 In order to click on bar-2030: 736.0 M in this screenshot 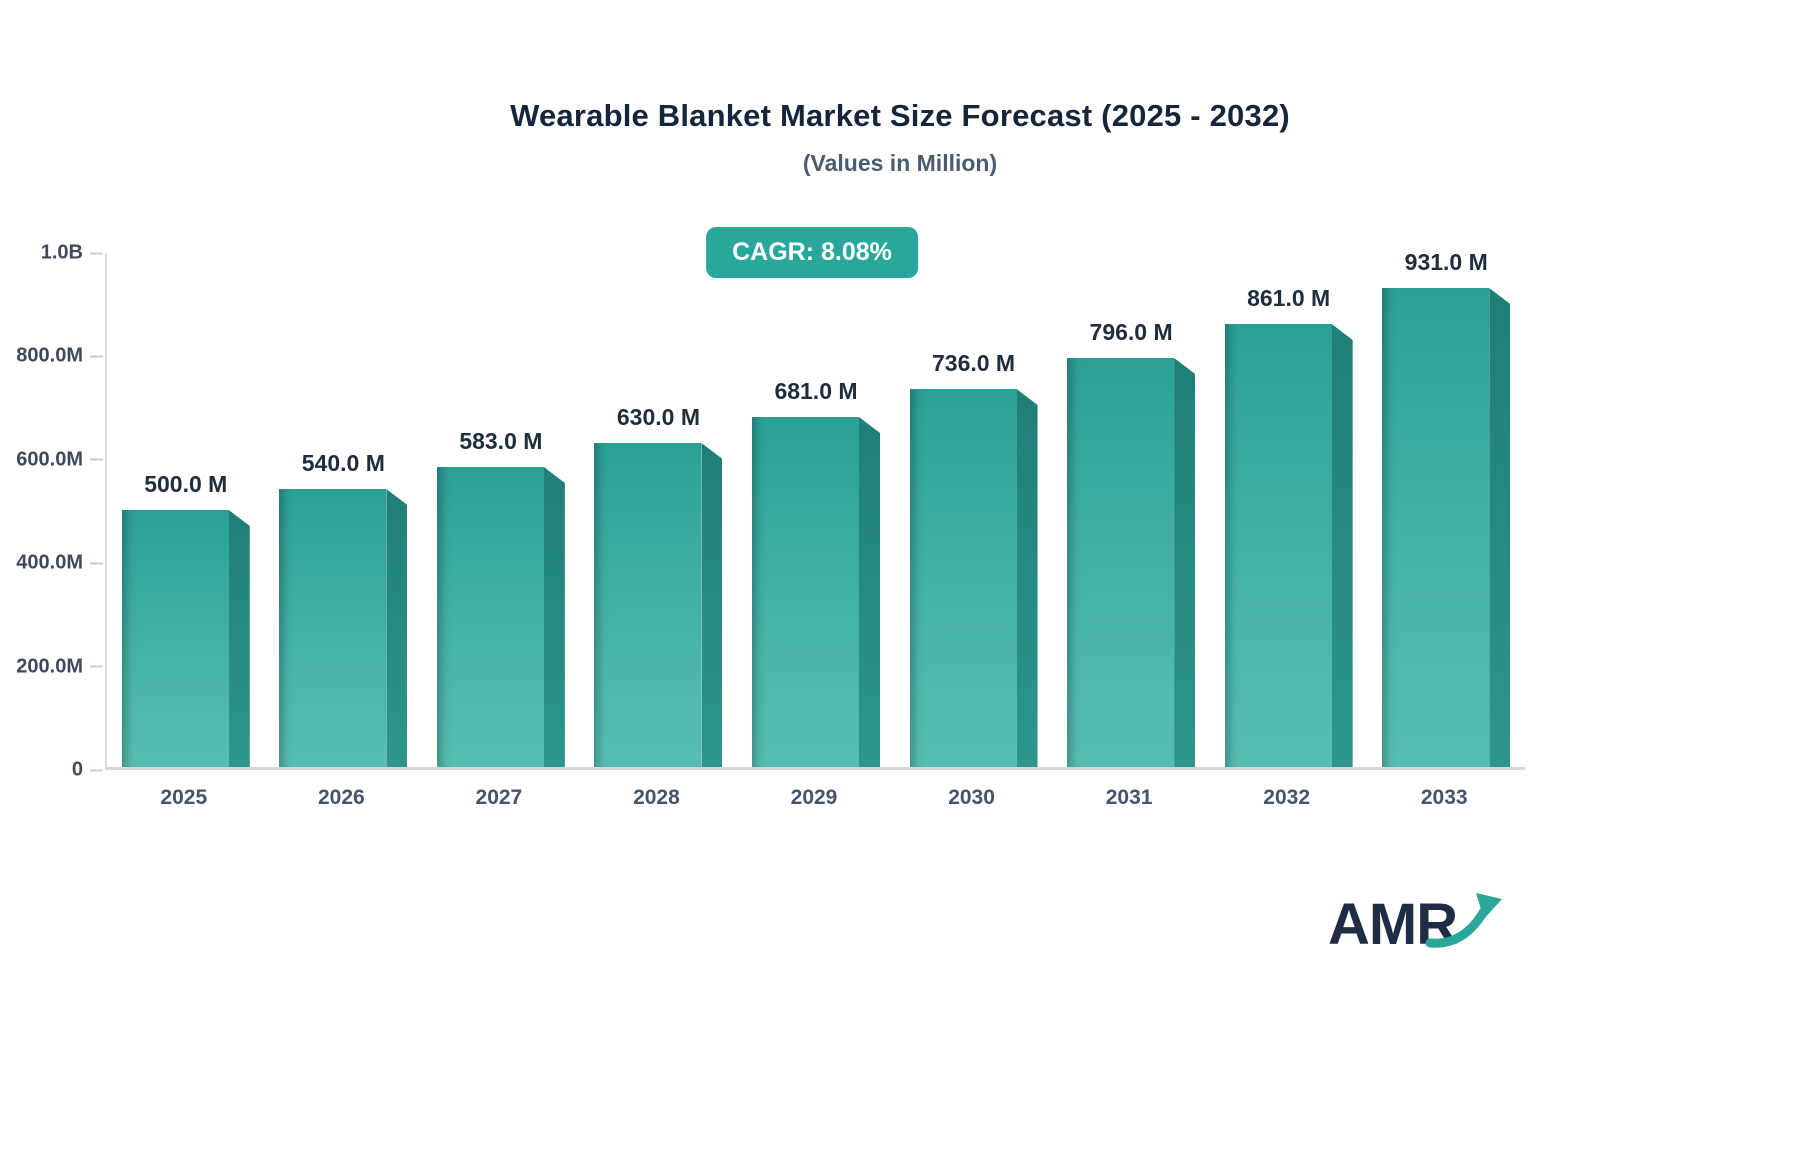, I will do `click(973, 553)`.